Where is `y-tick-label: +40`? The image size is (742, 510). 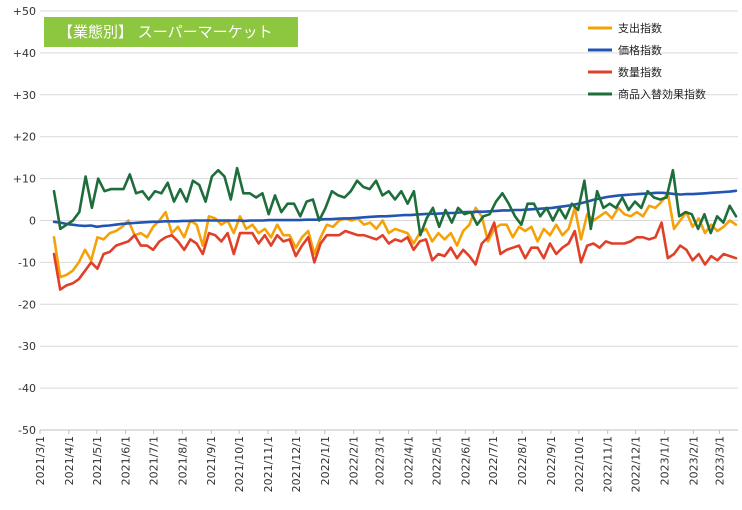
y-tick-label: +40 is located at coordinates (24, 53).